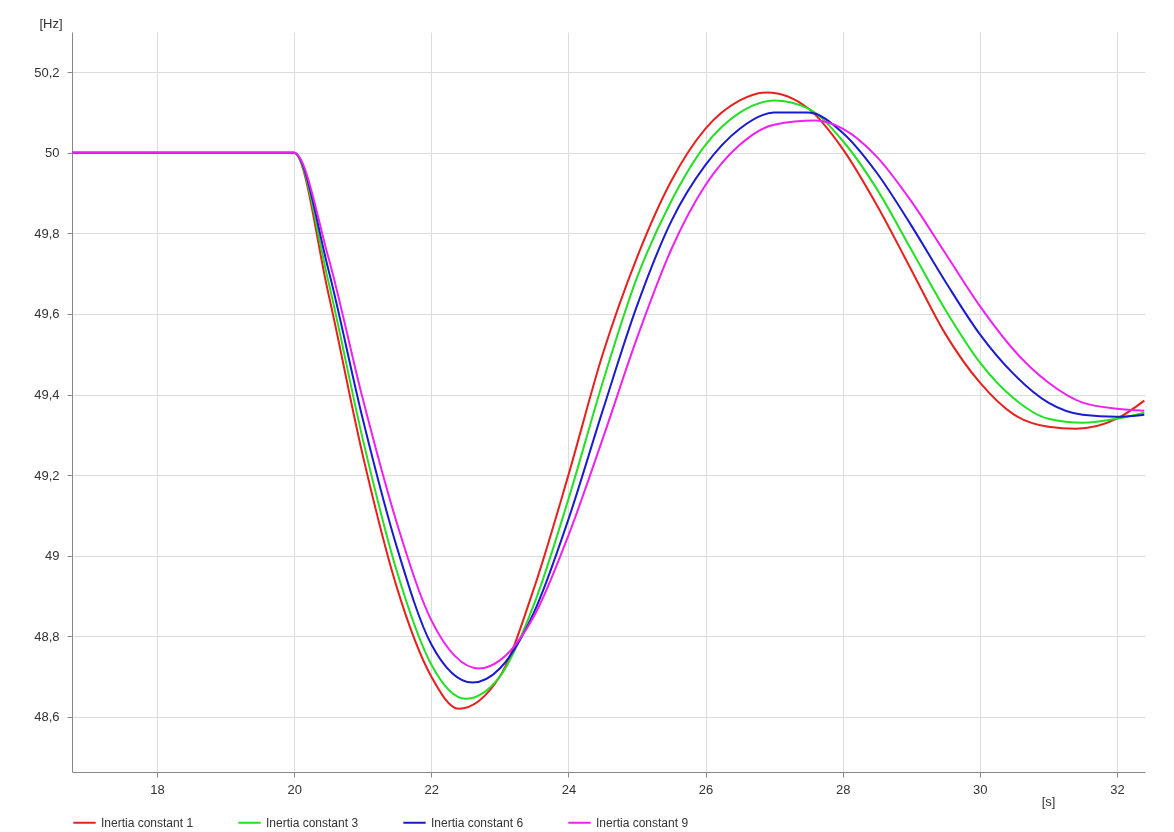 Image resolution: width=1174 pixels, height=832 pixels. I want to click on y-tick-label: 48,6, so click(47, 717).